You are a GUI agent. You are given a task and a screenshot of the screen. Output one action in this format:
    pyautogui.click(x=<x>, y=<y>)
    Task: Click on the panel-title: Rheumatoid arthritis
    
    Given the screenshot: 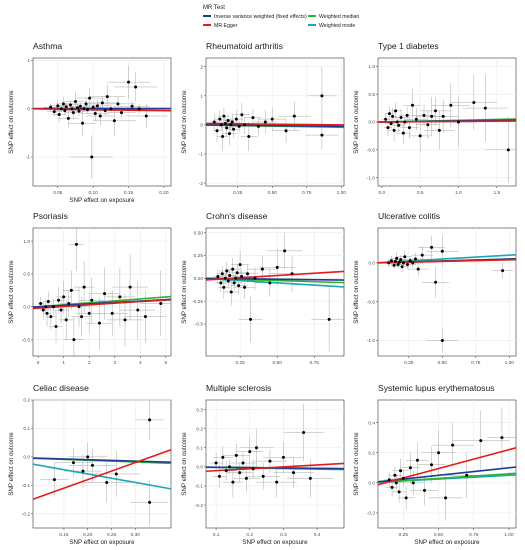 What is the action you would take?
    pyautogui.click(x=244, y=46)
    